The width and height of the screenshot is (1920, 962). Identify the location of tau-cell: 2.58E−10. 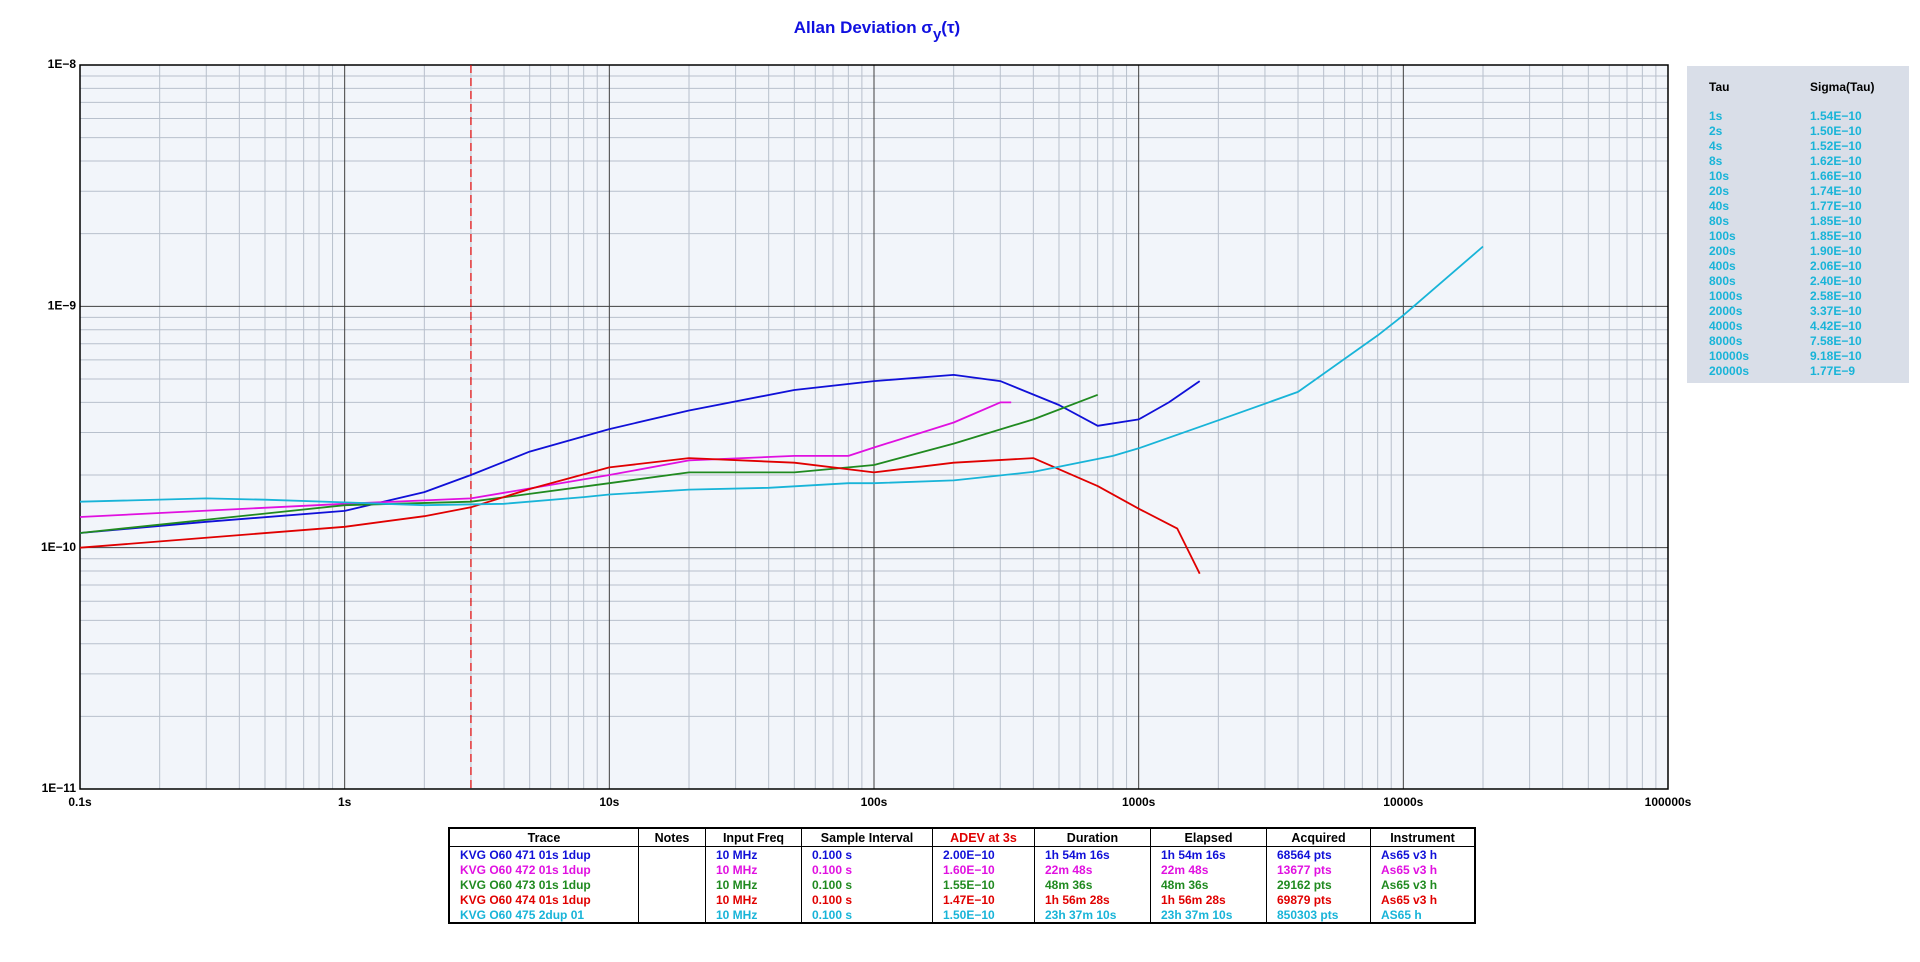
(1836, 296).